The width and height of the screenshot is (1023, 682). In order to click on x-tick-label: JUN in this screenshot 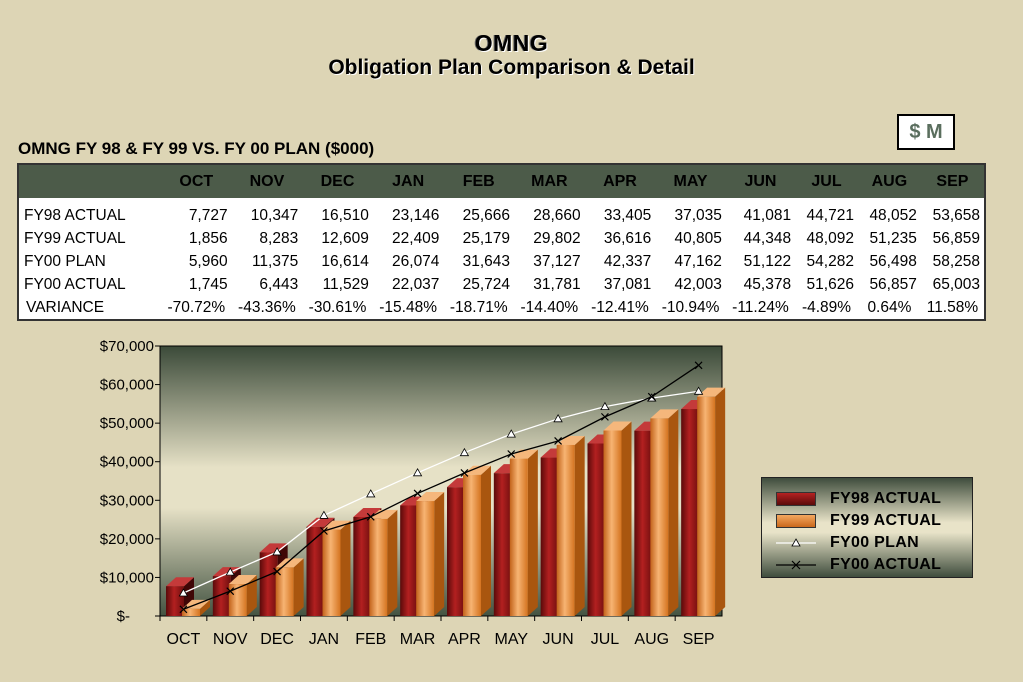, I will do `click(558, 639)`.